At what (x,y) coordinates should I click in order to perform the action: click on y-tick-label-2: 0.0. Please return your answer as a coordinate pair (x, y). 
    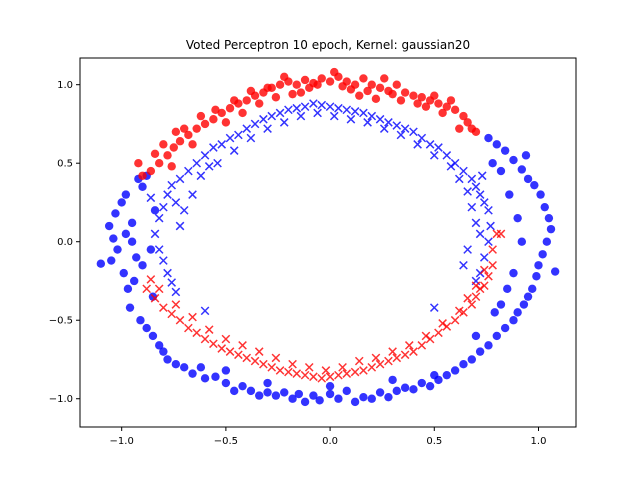
    Looking at the image, I should click on (65, 242).